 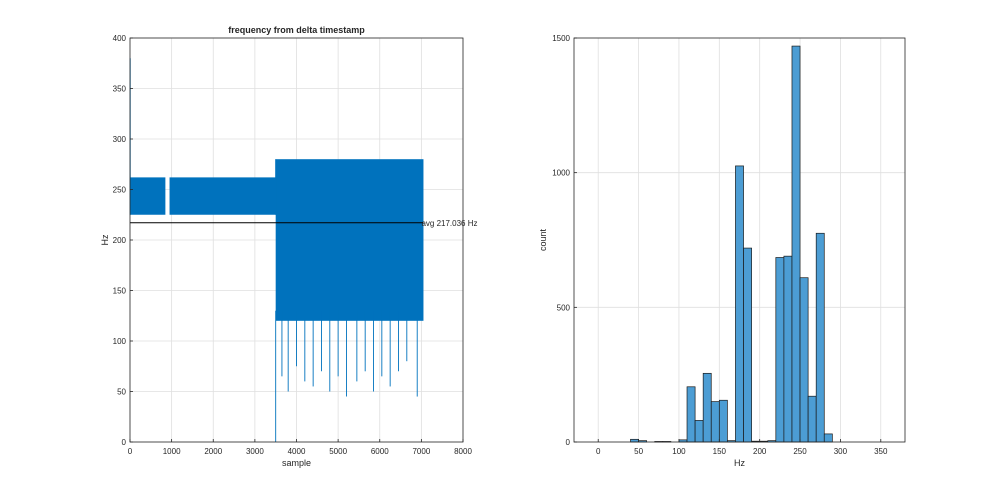 I want to click on x-tick-label: 250, so click(x=800, y=451).